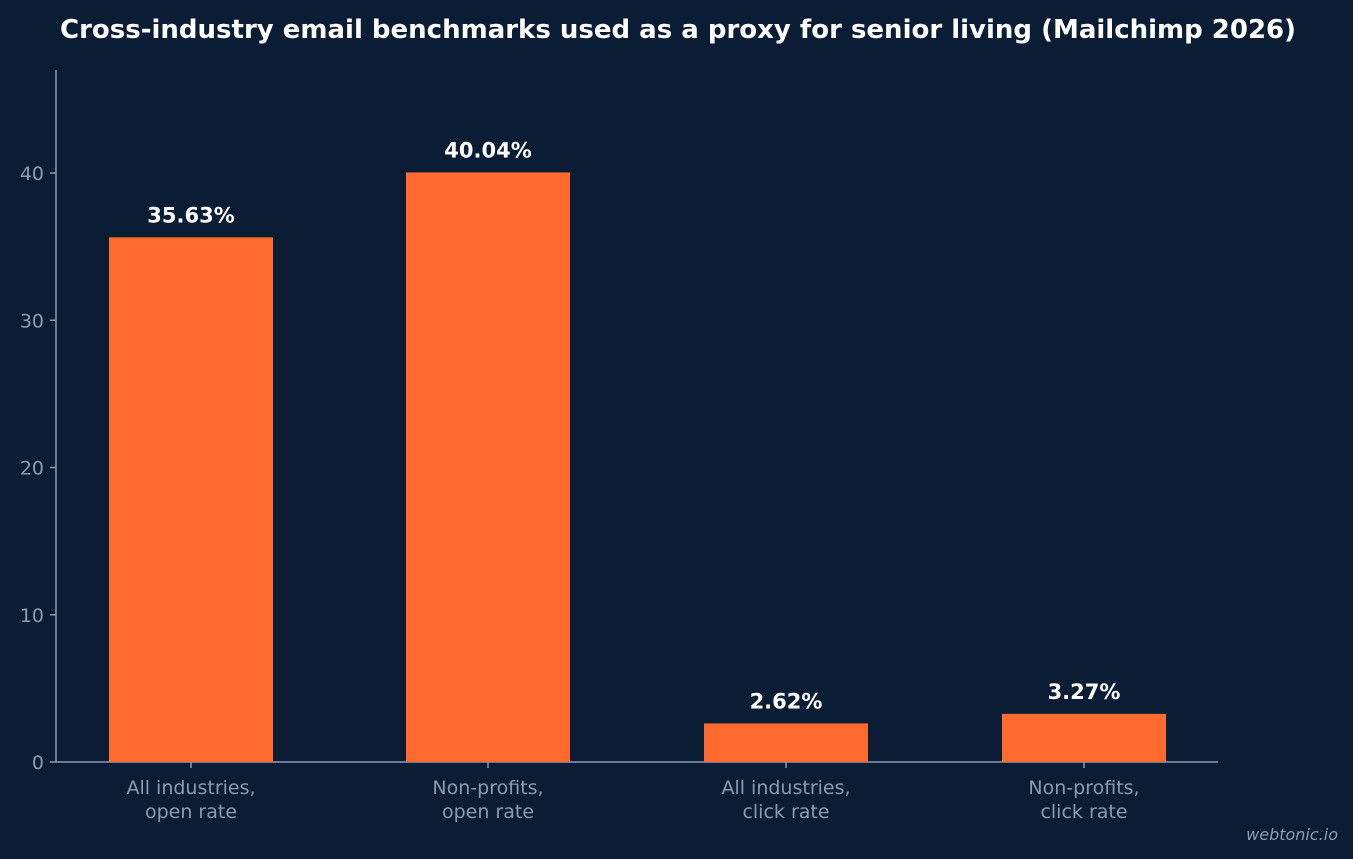  Describe the element at coordinates (785, 800) in the screenshot. I see `x-tick-label: All industries, click rate` at that location.